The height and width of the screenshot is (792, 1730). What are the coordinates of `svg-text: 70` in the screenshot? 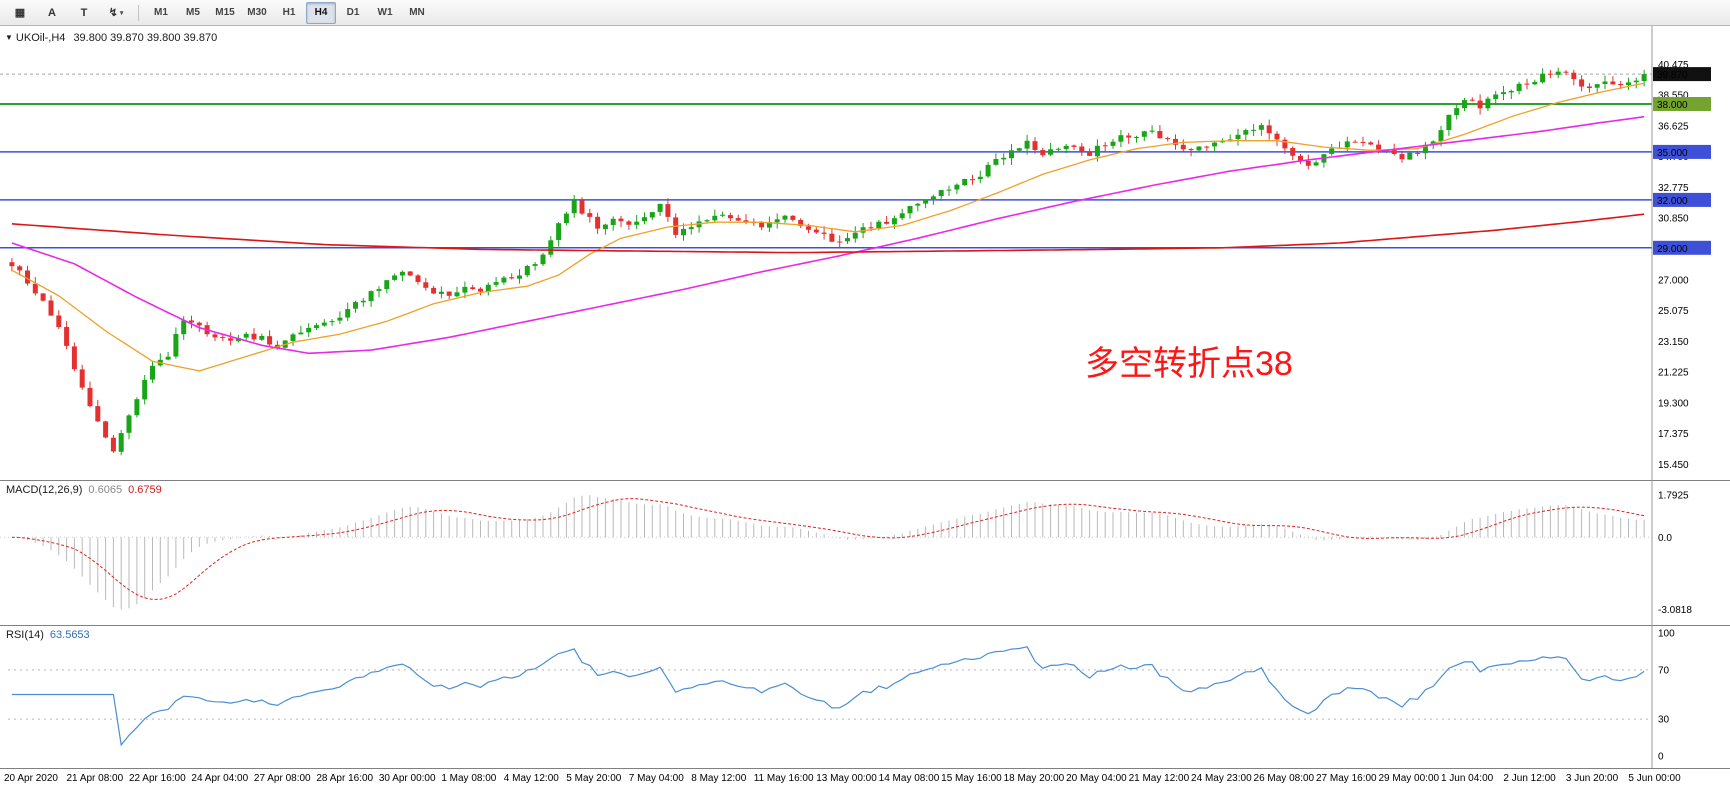 It's located at (1664, 670).